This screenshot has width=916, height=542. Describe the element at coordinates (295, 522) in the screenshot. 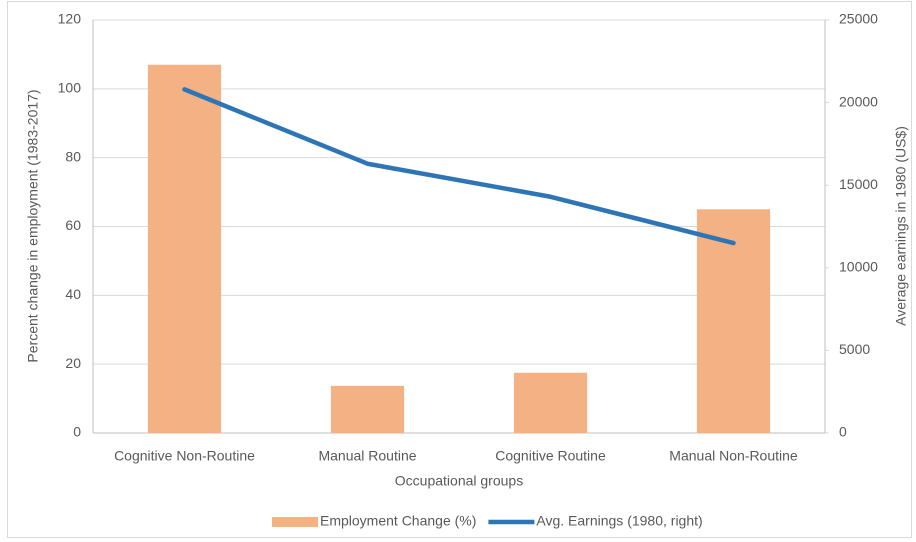

I see `legend-swatch` at that location.